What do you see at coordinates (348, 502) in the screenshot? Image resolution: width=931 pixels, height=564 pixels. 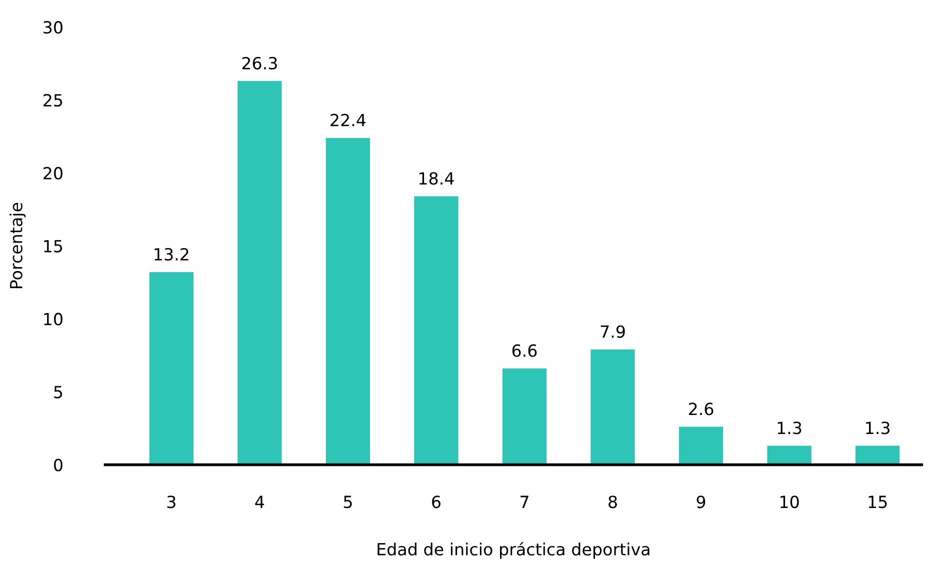 I see `x-tick-label: 5` at bounding box center [348, 502].